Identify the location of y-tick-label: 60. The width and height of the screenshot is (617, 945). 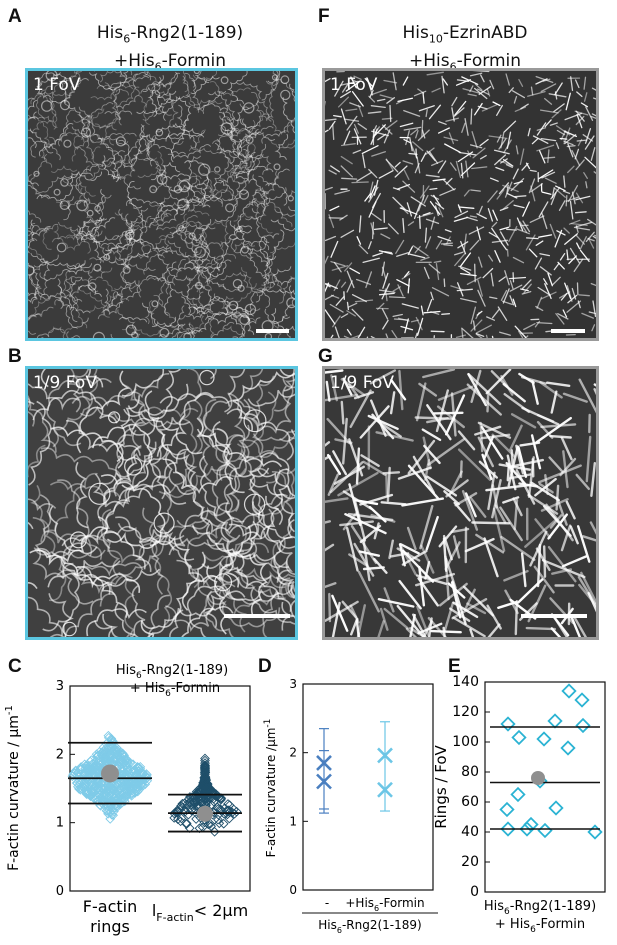
(470, 802).